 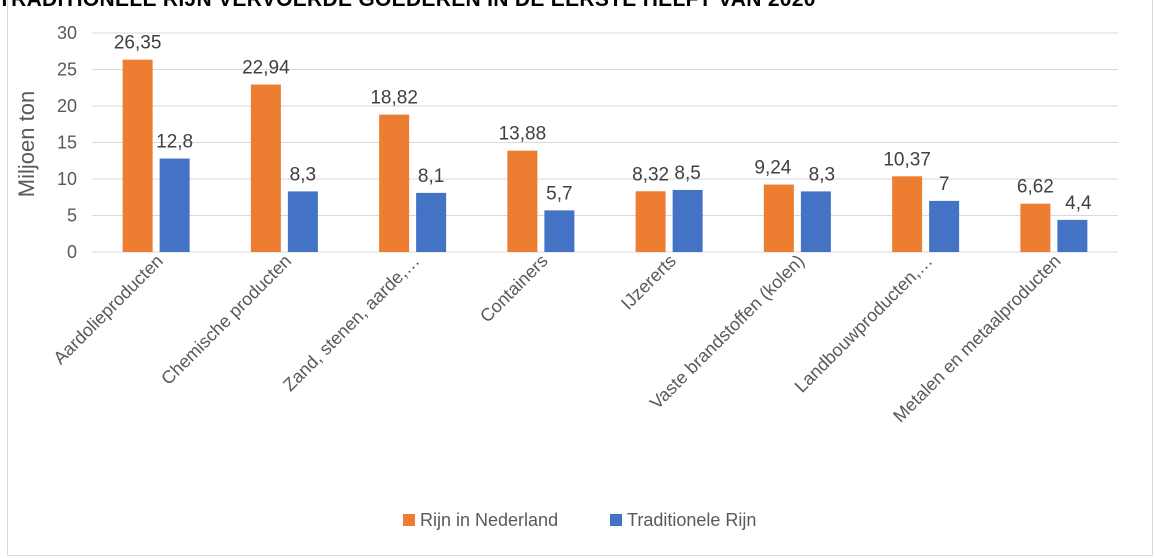 What do you see at coordinates (944, 184) in the screenshot?
I see `data-label: 7` at bounding box center [944, 184].